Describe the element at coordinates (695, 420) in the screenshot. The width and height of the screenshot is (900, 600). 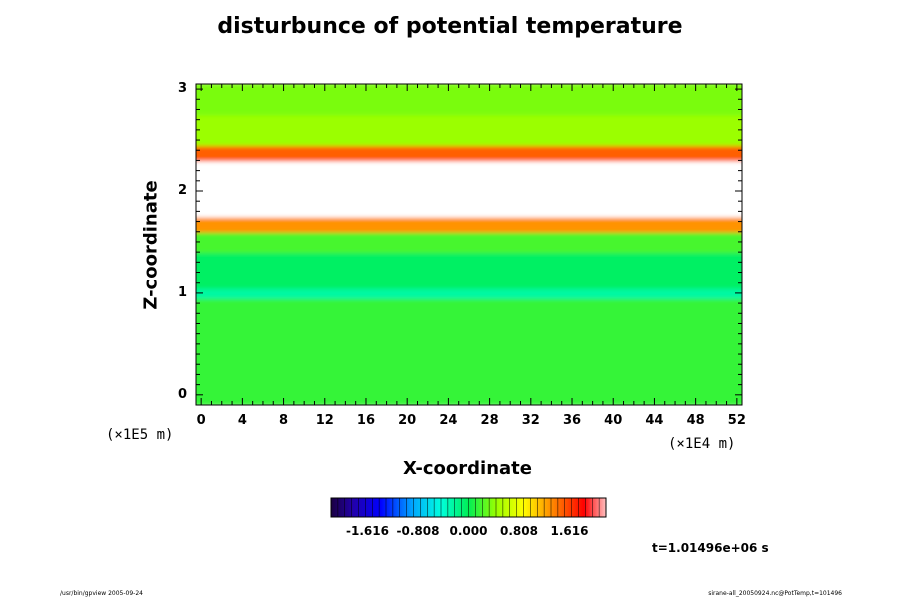
I see `x-tick-label: 48` at that location.